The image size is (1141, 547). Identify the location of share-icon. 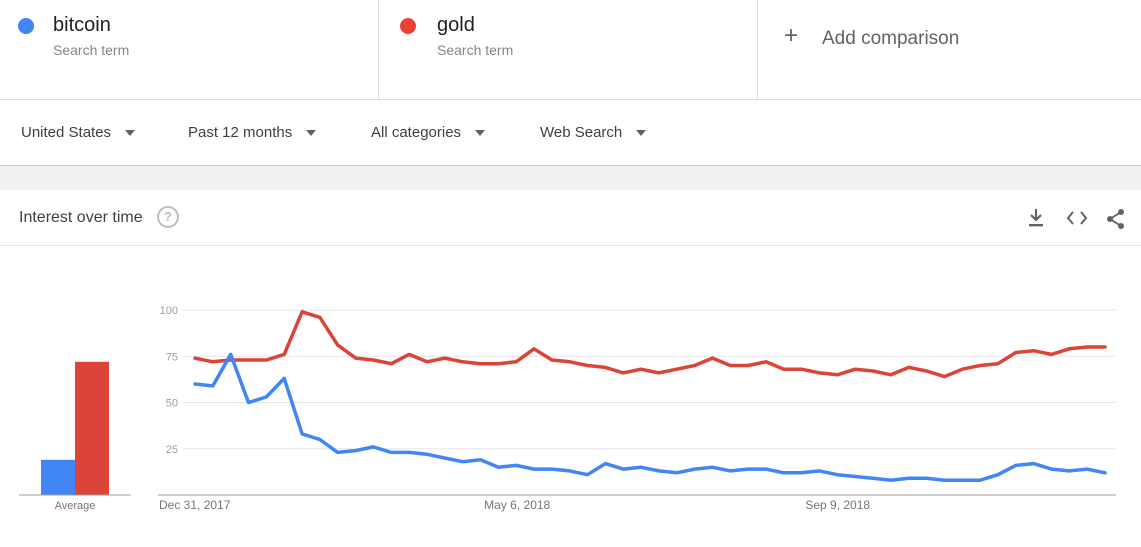
(1116, 221).